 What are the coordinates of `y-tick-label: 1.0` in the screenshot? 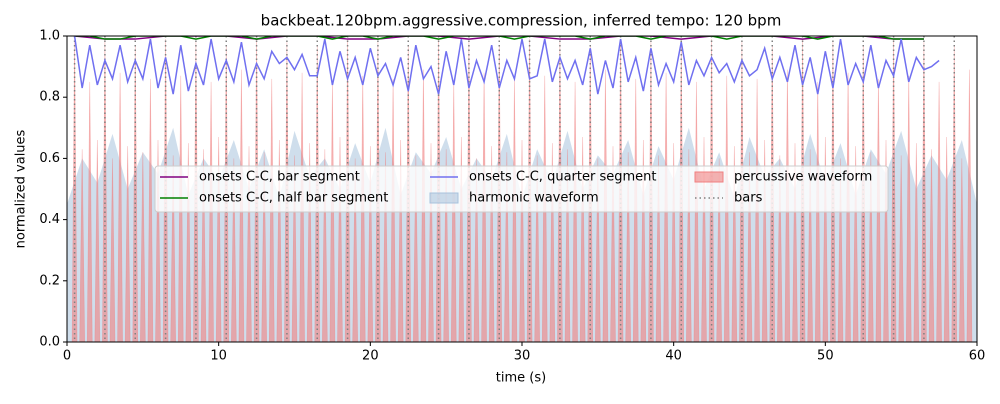 It's located at (49, 36).